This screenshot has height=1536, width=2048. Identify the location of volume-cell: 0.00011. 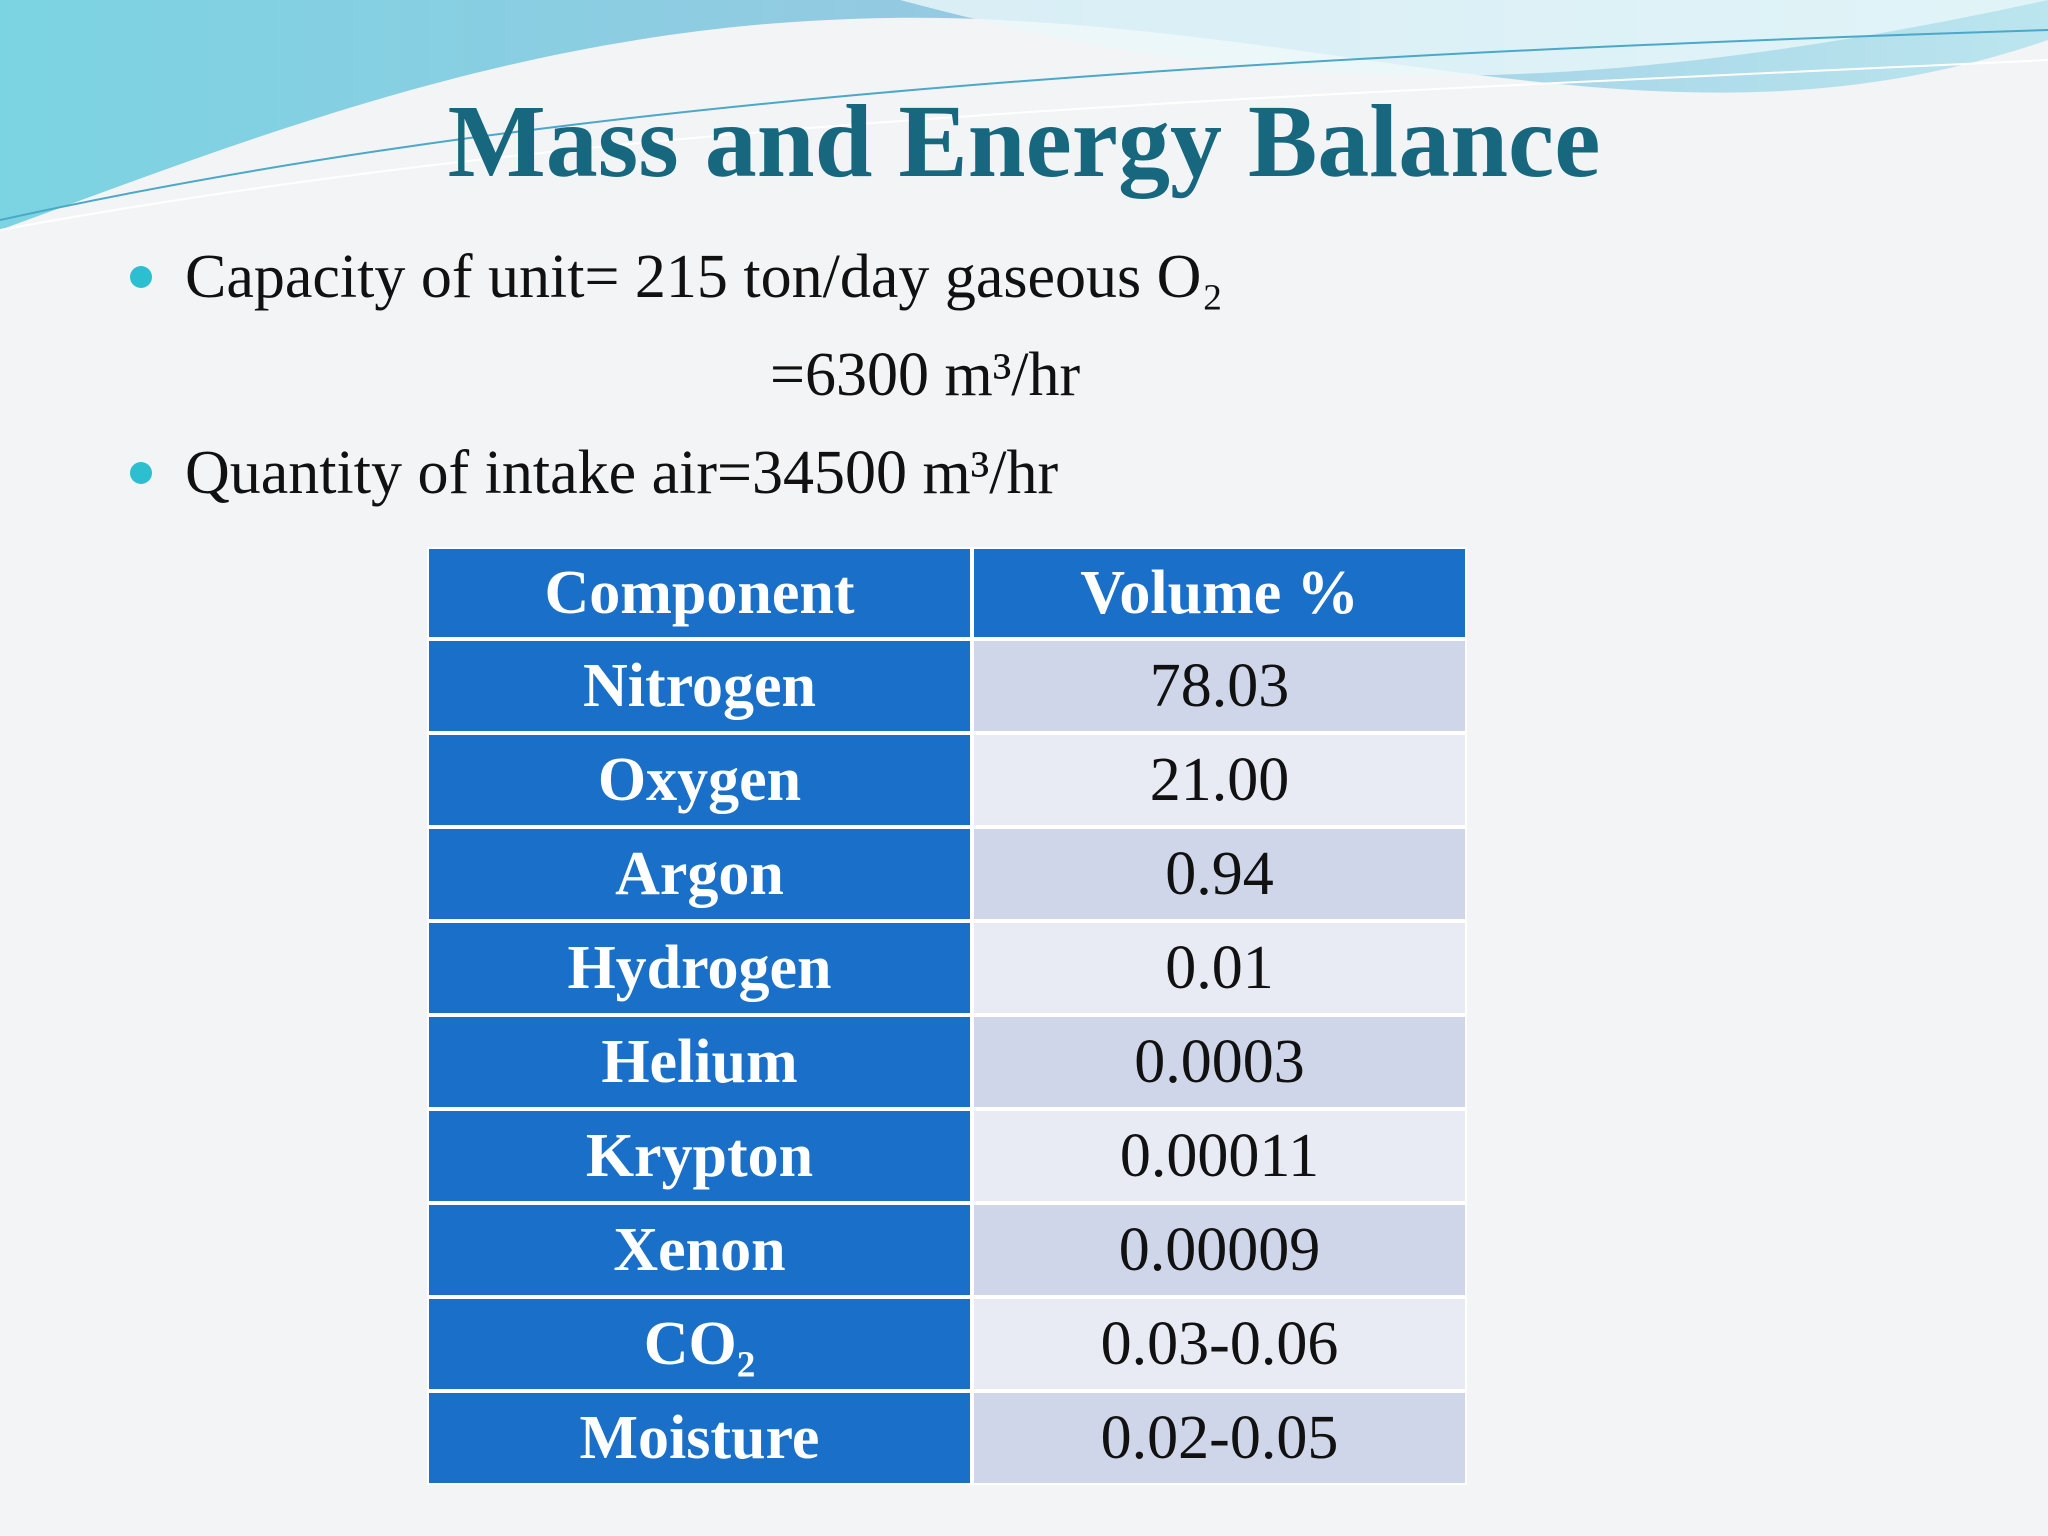
(1219, 1156).